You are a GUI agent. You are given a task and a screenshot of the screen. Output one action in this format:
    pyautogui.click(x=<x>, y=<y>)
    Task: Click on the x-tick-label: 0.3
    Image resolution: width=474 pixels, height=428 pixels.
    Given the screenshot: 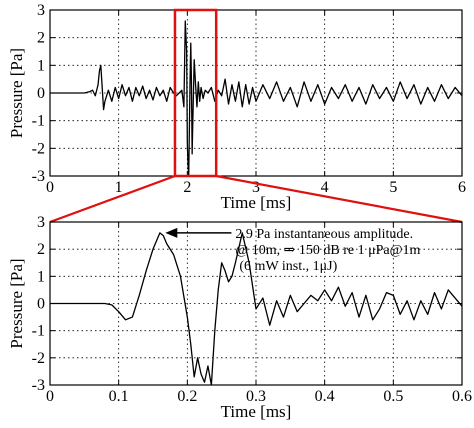 What is the action you would take?
    pyautogui.click(x=256, y=396)
    